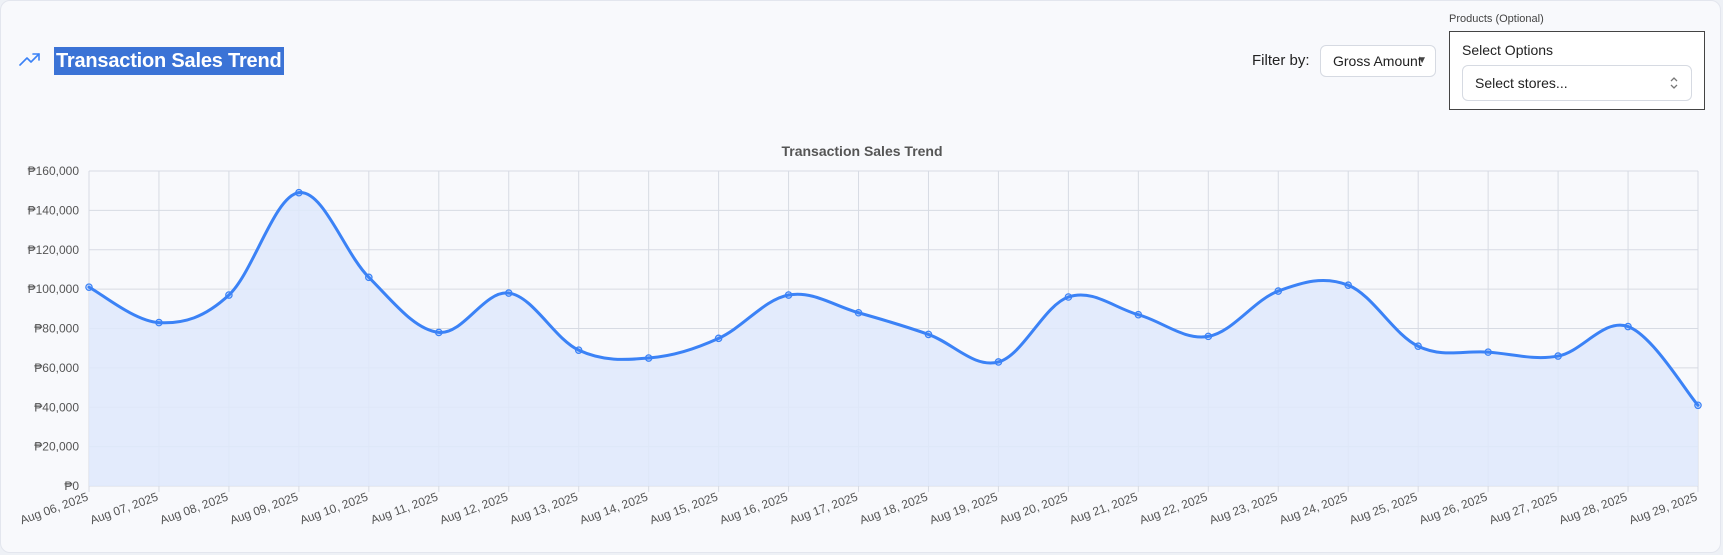 The width and height of the screenshot is (1723, 555). Describe the element at coordinates (1313, 509) in the screenshot. I see `x-tick-label: Aug 24, 2025` at that location.